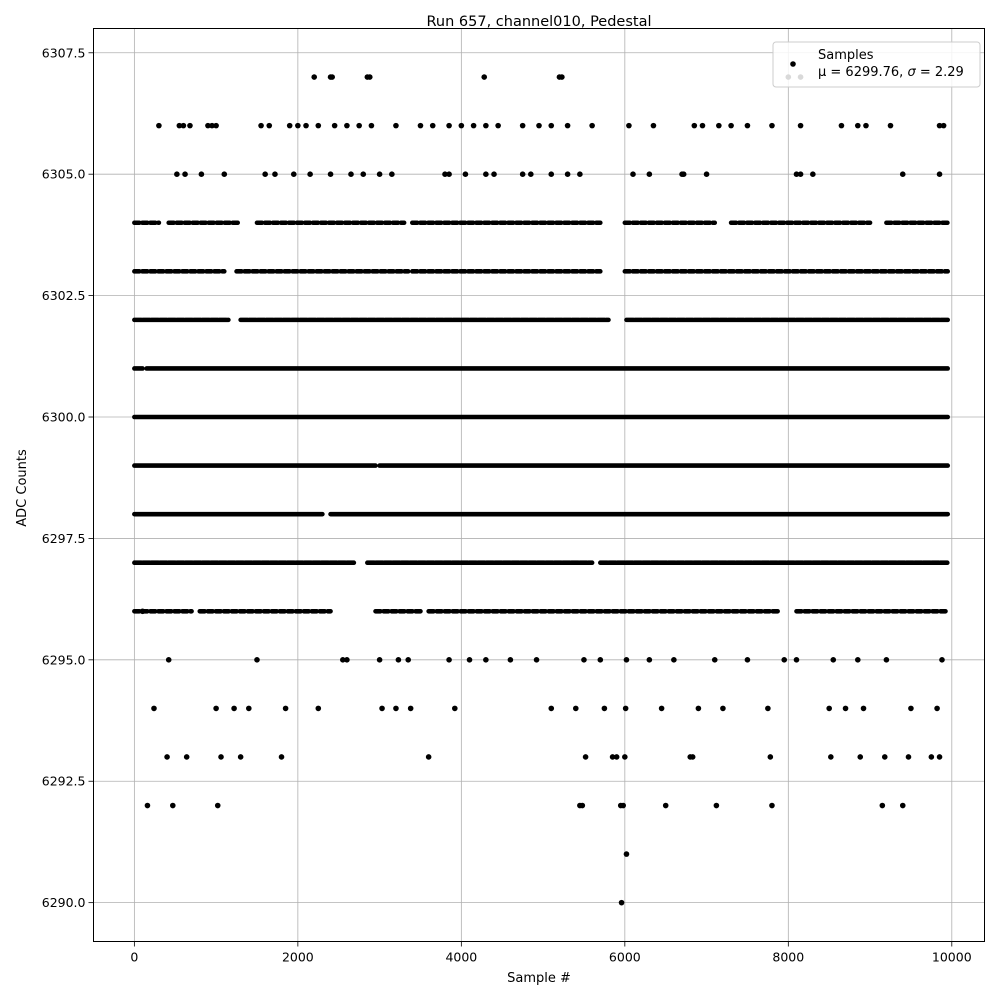 The image size is (1000, 1000). Describe the element at coordinates (134, 957) in the screenshot. I see `x-tick-label: 0` at that location.